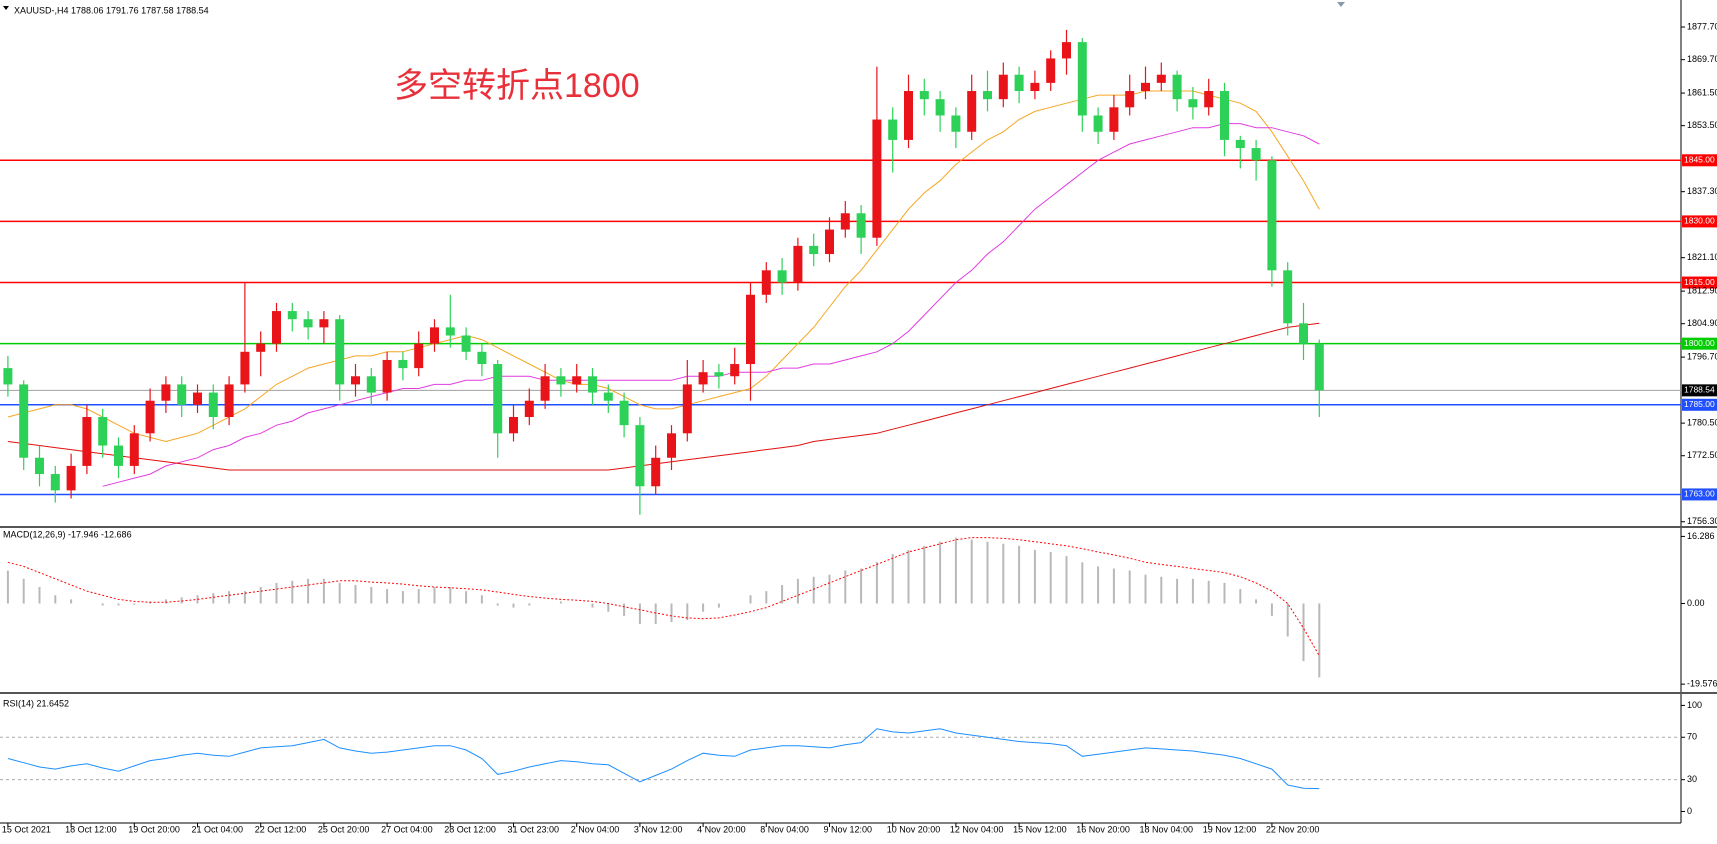 The width and height of the screenshot is (1717, 844). What do you see at coordinates (977, 829) in the screenshot?
I see `x-tick-label: 12 Nov 04:00` at bounding box center [977, 829].